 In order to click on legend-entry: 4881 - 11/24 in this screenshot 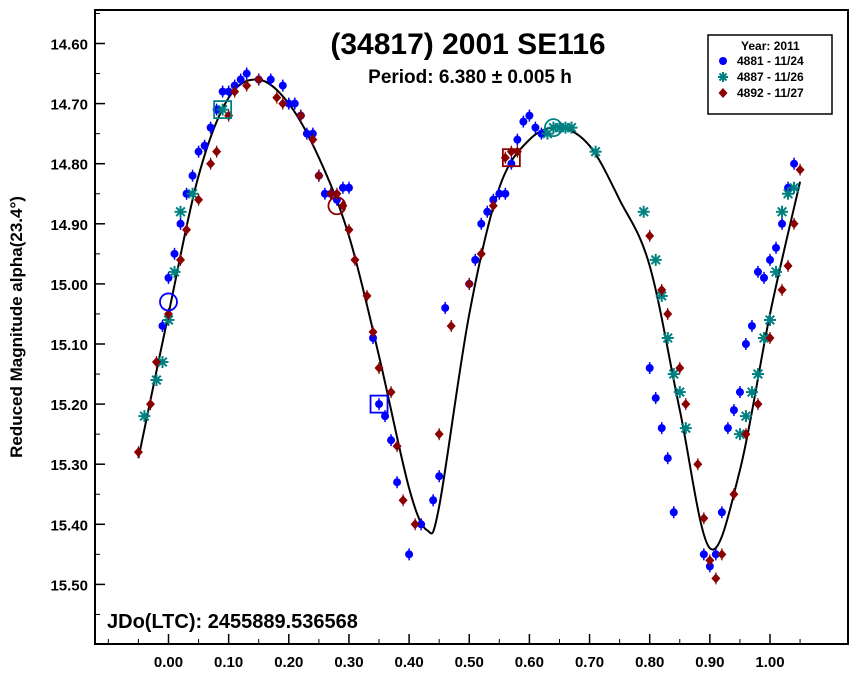, I will do `click(761, 61)`.